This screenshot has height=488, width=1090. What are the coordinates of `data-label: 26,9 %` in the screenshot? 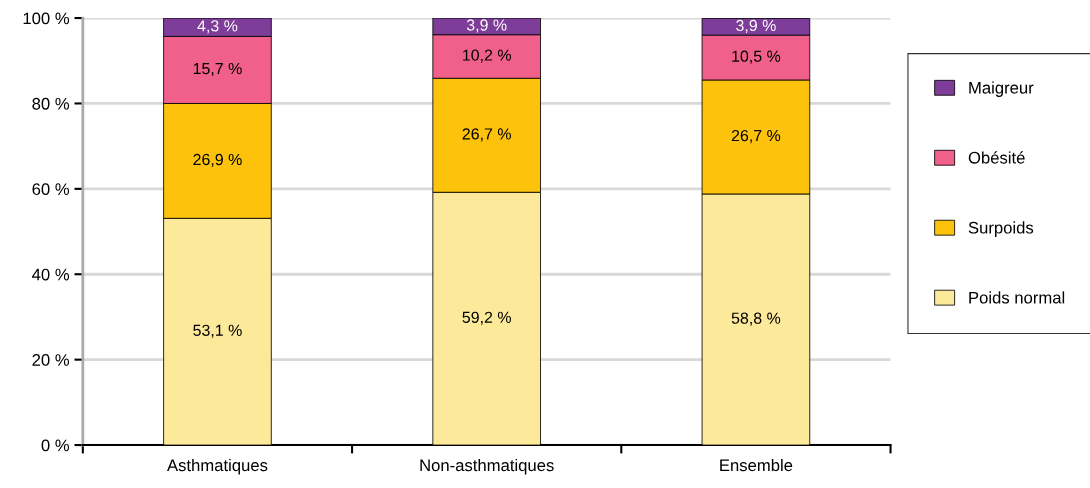 It's located at (217, 160).